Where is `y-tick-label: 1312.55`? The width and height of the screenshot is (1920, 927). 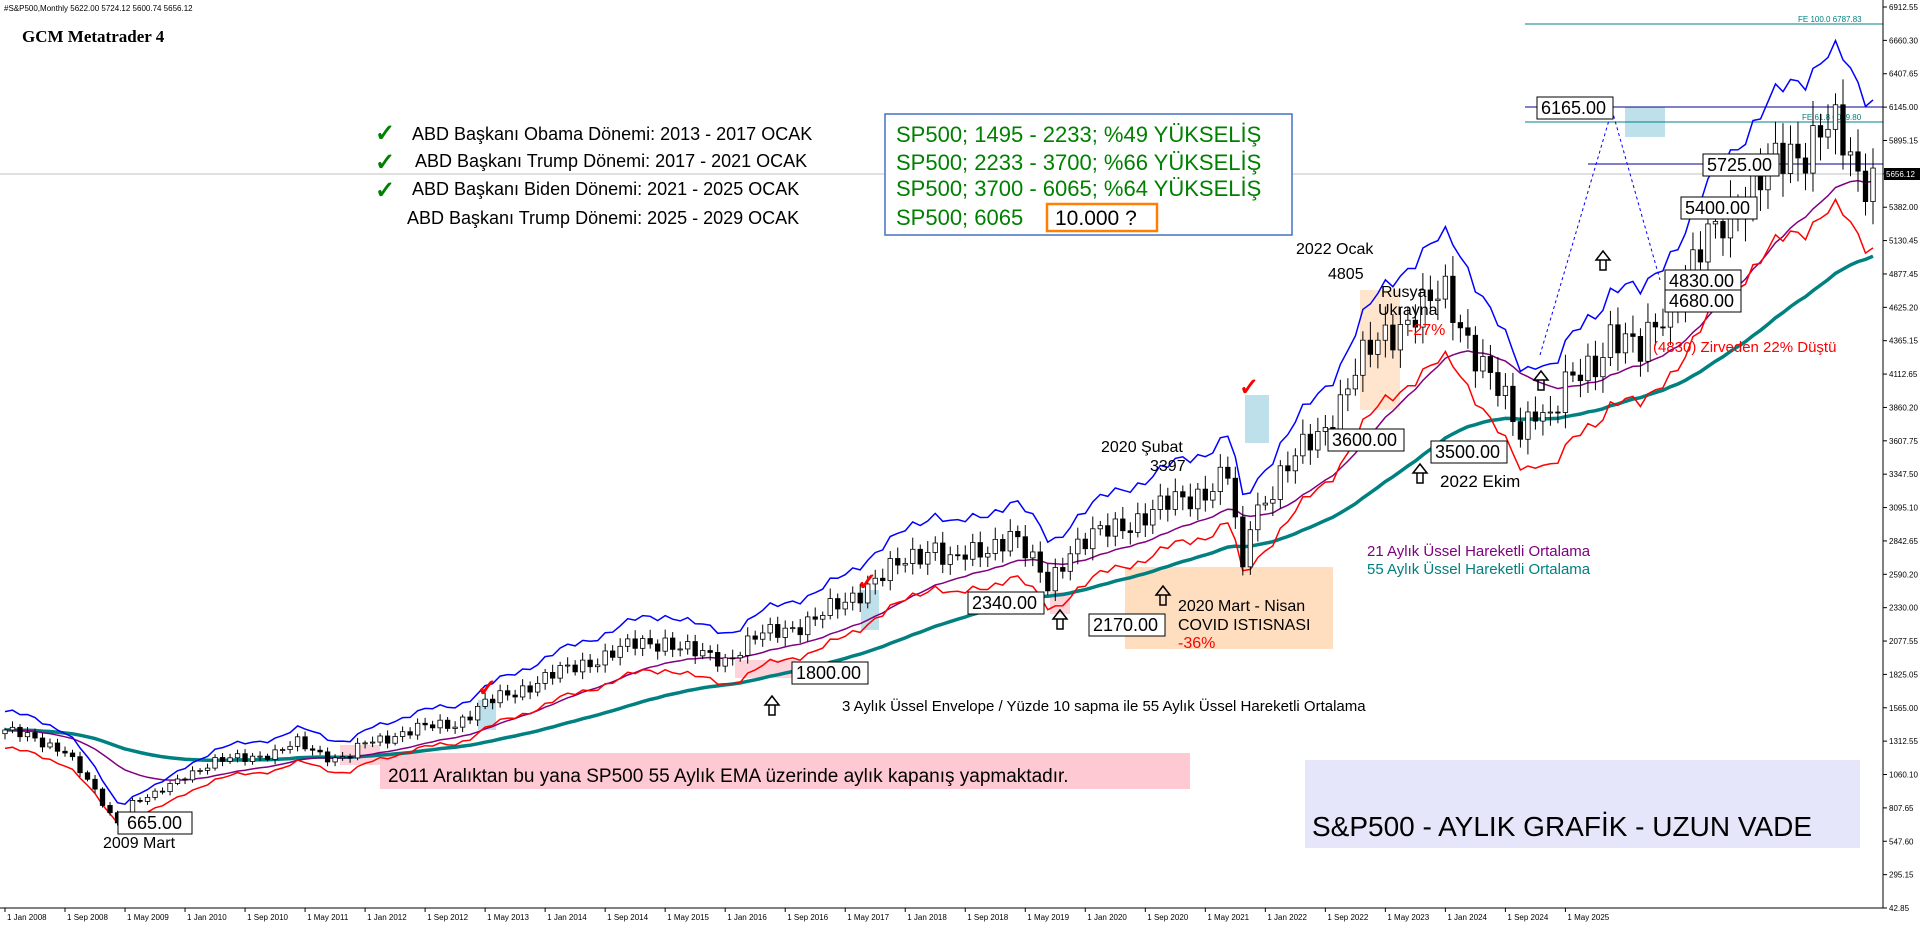 y-tick-label: 1312.55 is located at coordinates (1903, 741).